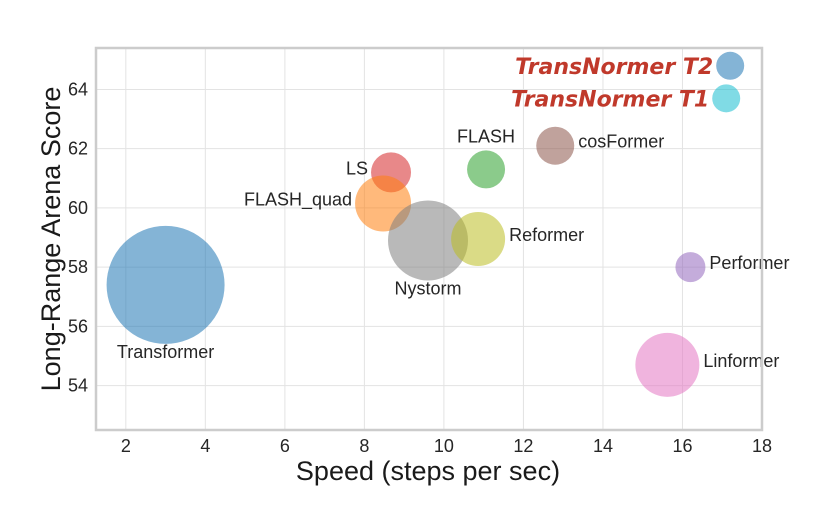 The width and height of the screenshot is (834, 518). What do you see at coordinates (78, 149) in the screenshot?
I see `y-tick-label: 62` at bounding box center [78, 149].